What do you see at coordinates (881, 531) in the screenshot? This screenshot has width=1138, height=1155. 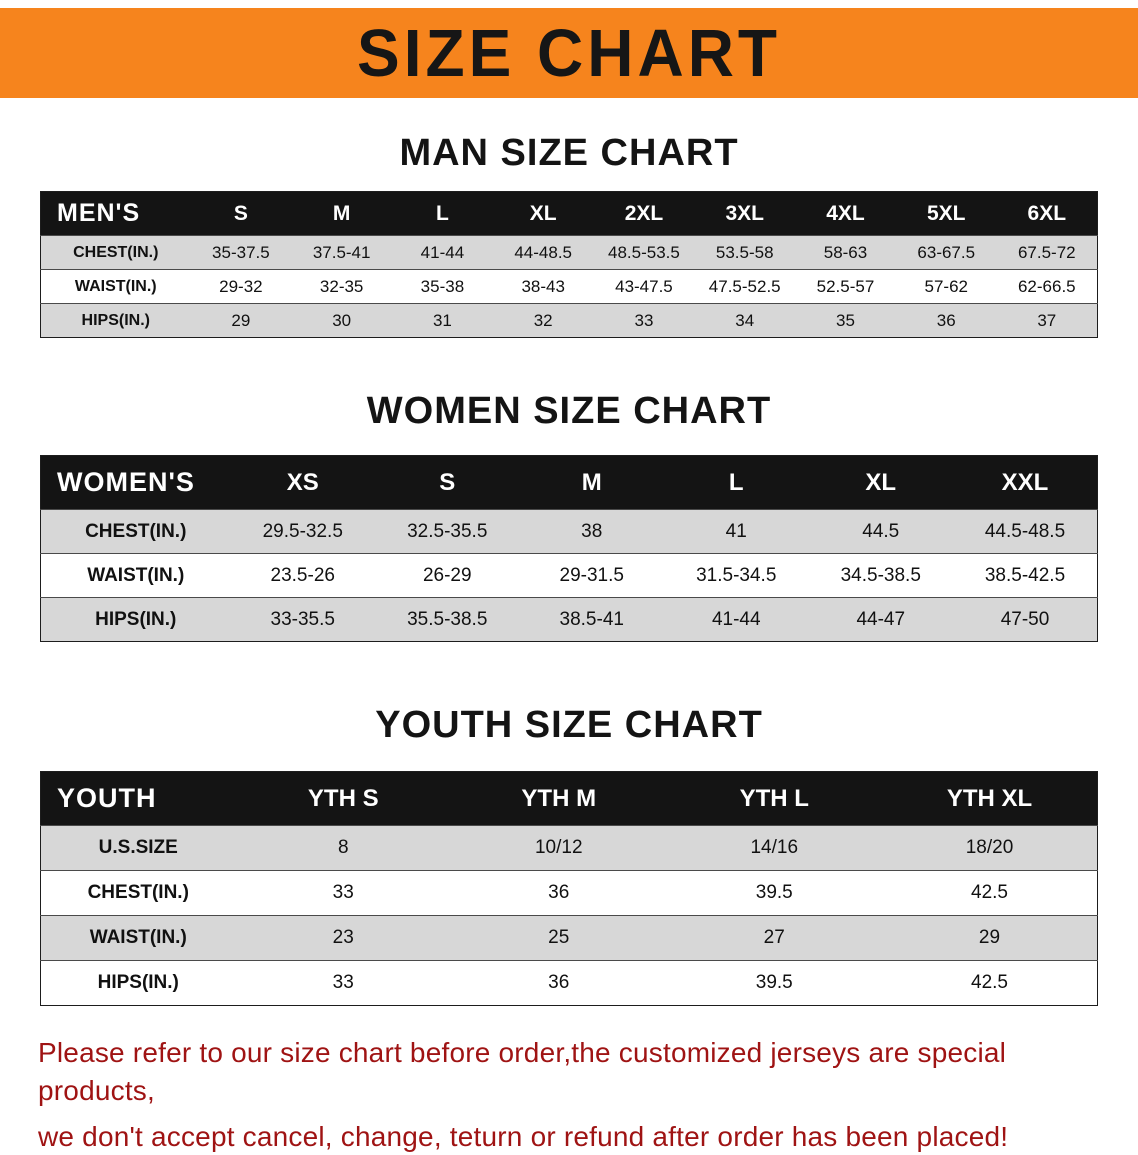 I see `table-cell: 44.5` at bounding box center [881, 531].